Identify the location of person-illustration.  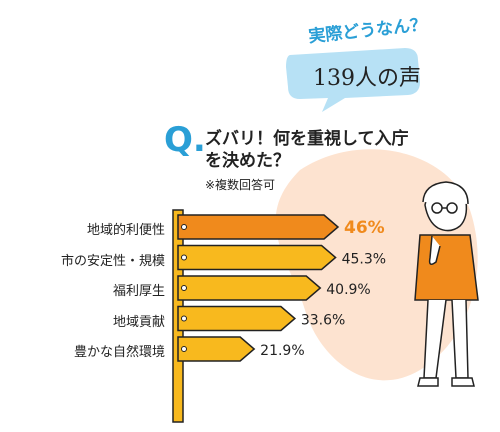
(446, 284).